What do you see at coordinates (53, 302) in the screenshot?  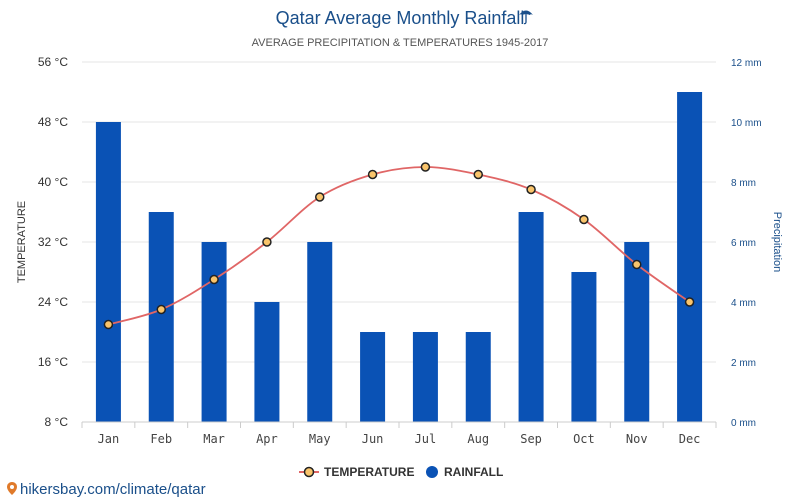 I see `left-tick-label: 24 °C` at bounding box center [53, 302].